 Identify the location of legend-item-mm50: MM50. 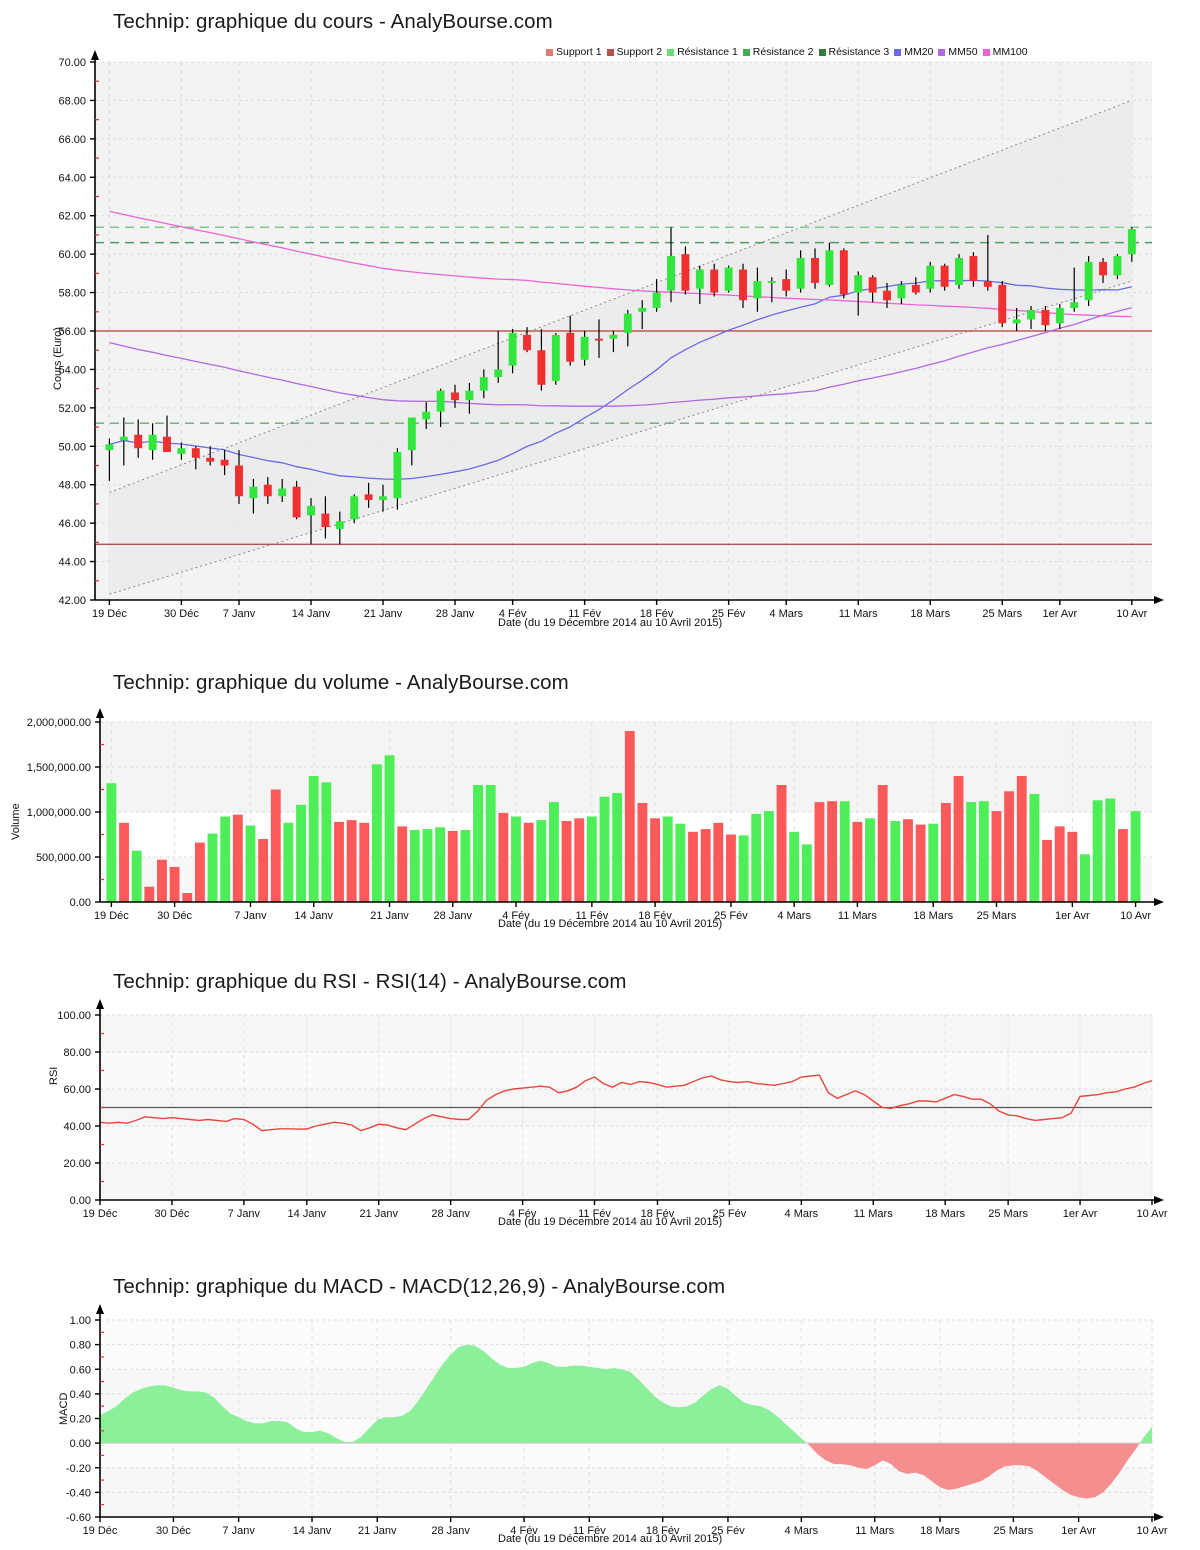
(958, 52).